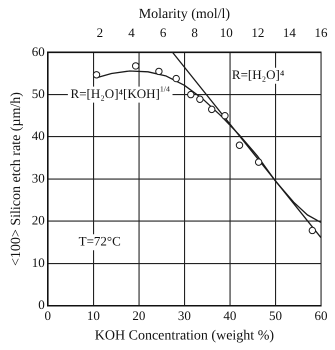  What do you see at coordinates (38, 178) in the screenshot?
I see `y-tick-label: 30` at bounding box center [38, 178].